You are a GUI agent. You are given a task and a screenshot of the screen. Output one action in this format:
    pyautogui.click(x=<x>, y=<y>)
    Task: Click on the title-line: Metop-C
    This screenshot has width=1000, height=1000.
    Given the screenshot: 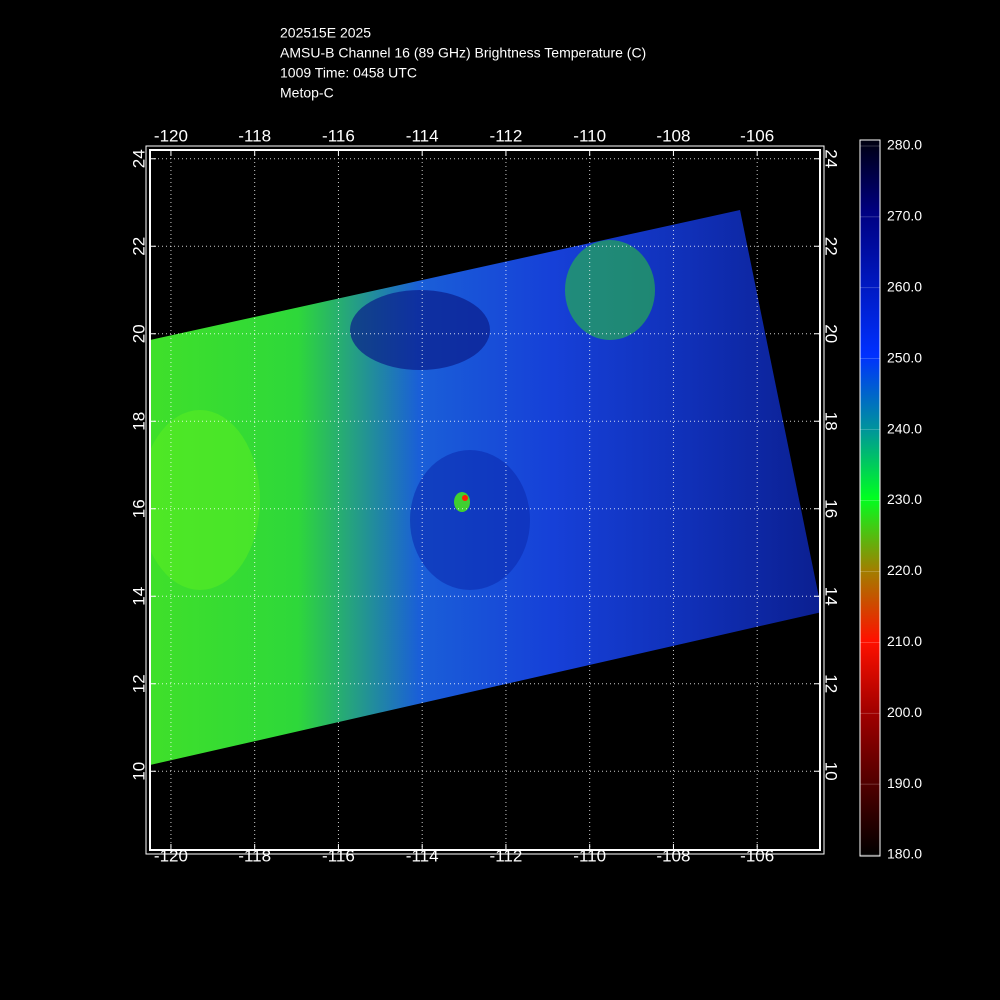 What is the action you would take?
    pyautogui.click(x=307, y=93)
    